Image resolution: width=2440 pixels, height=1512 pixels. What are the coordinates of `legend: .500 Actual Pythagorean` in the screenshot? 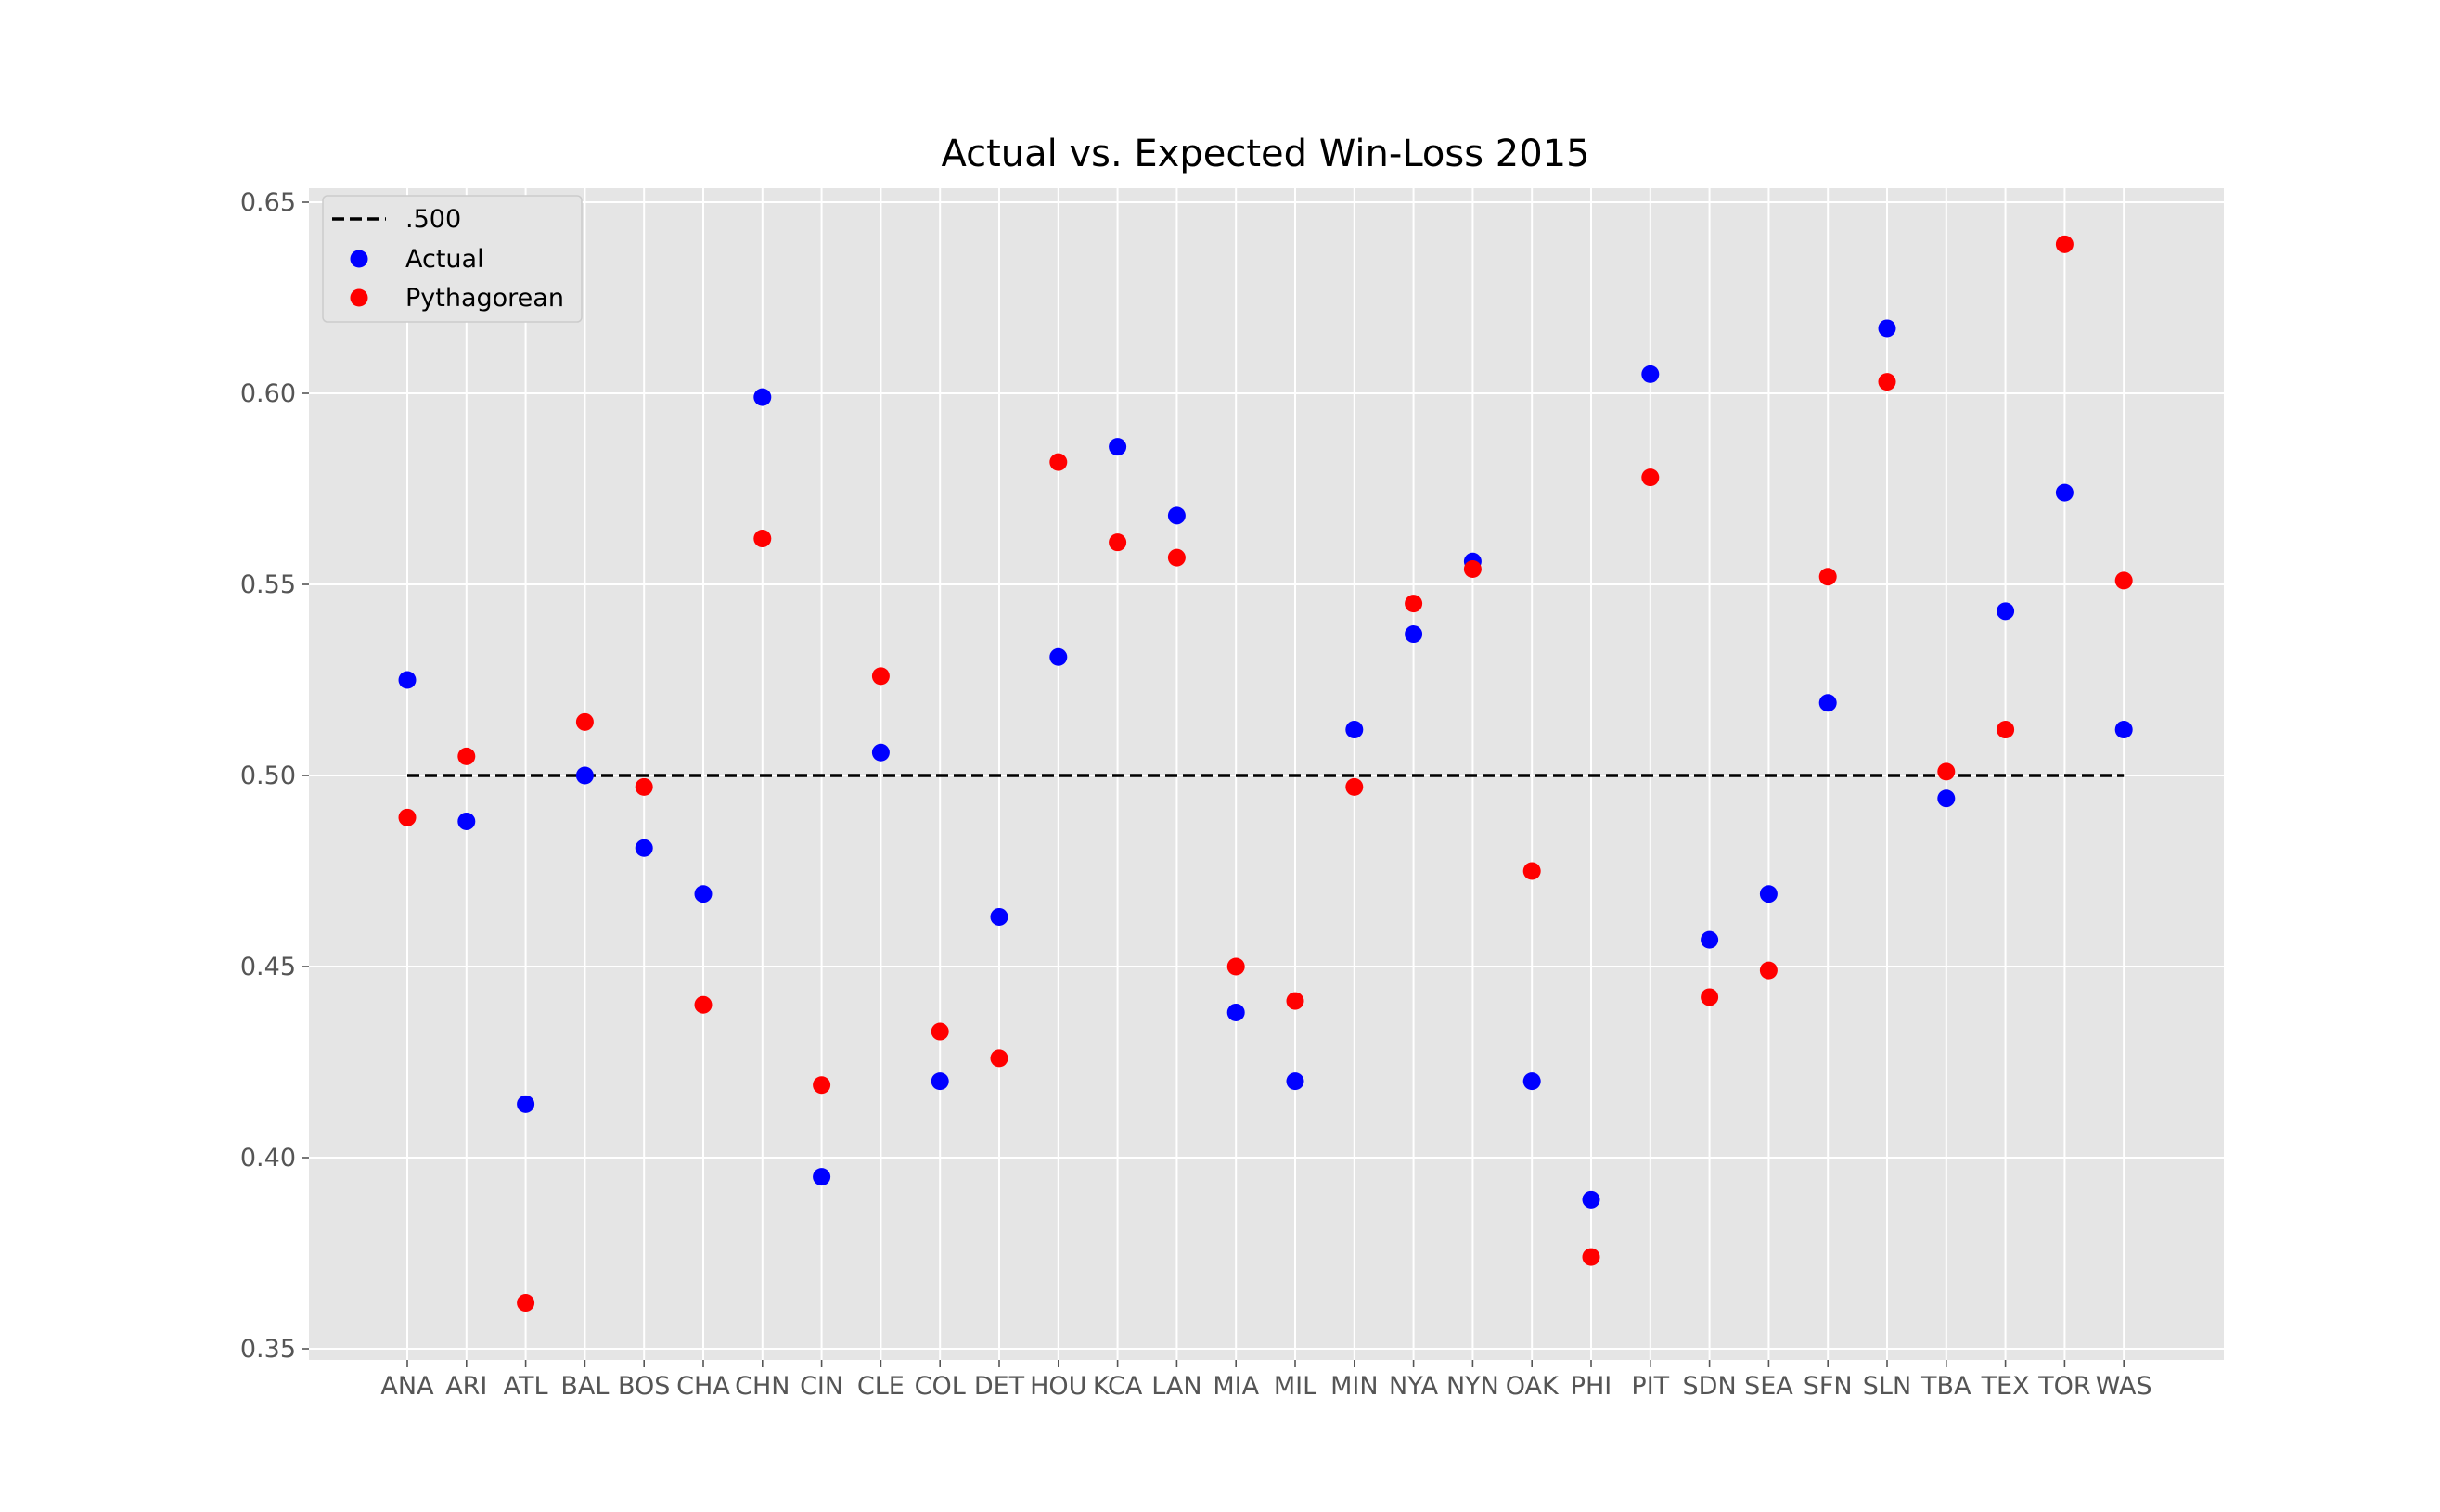 It's located at (452, 259).